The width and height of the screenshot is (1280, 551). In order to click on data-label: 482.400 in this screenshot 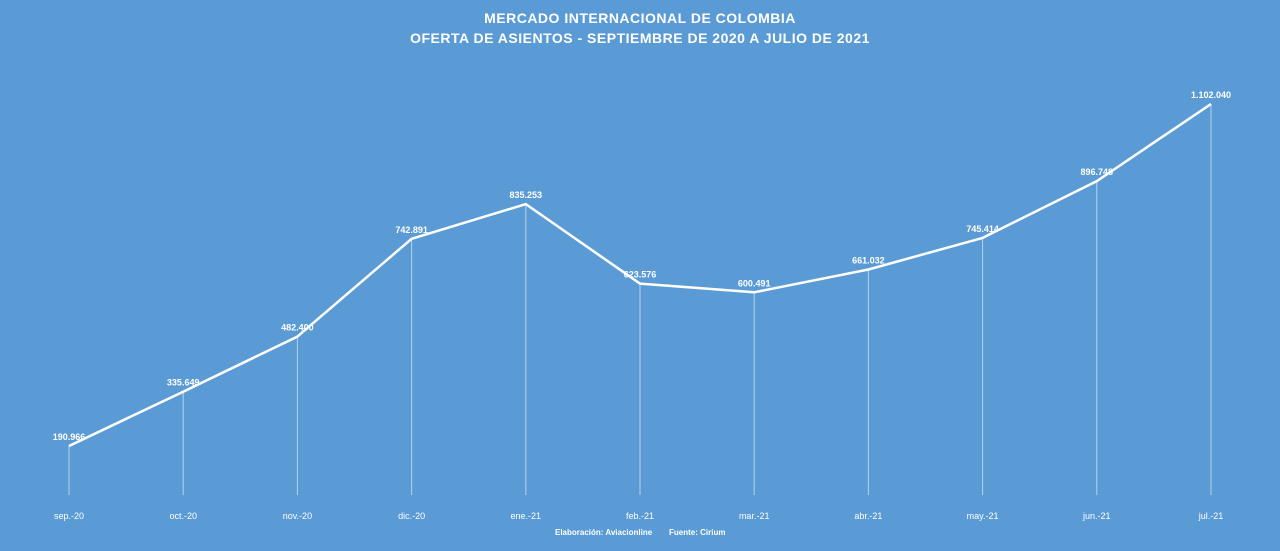, I will do `click(297, 328)`.